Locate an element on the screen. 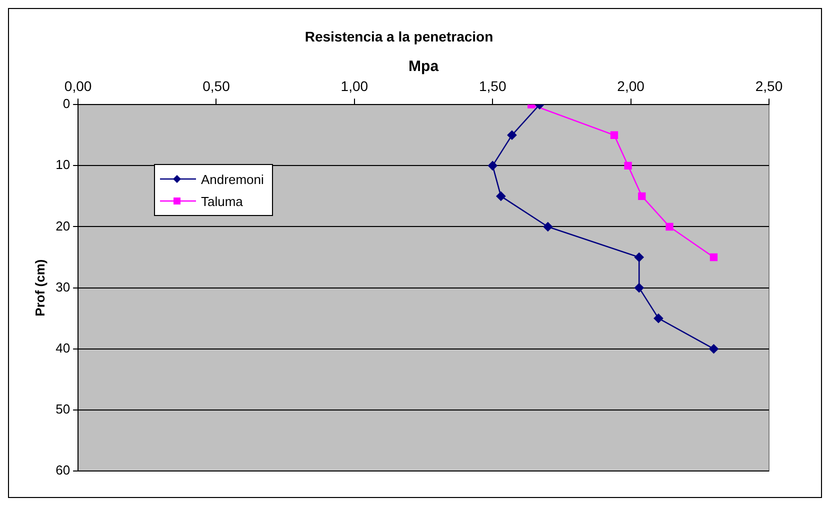 Image resolution: width=830 pixels, height=509 pixels. x-tick-label: 1,50 is located at coordinates (492, 86).